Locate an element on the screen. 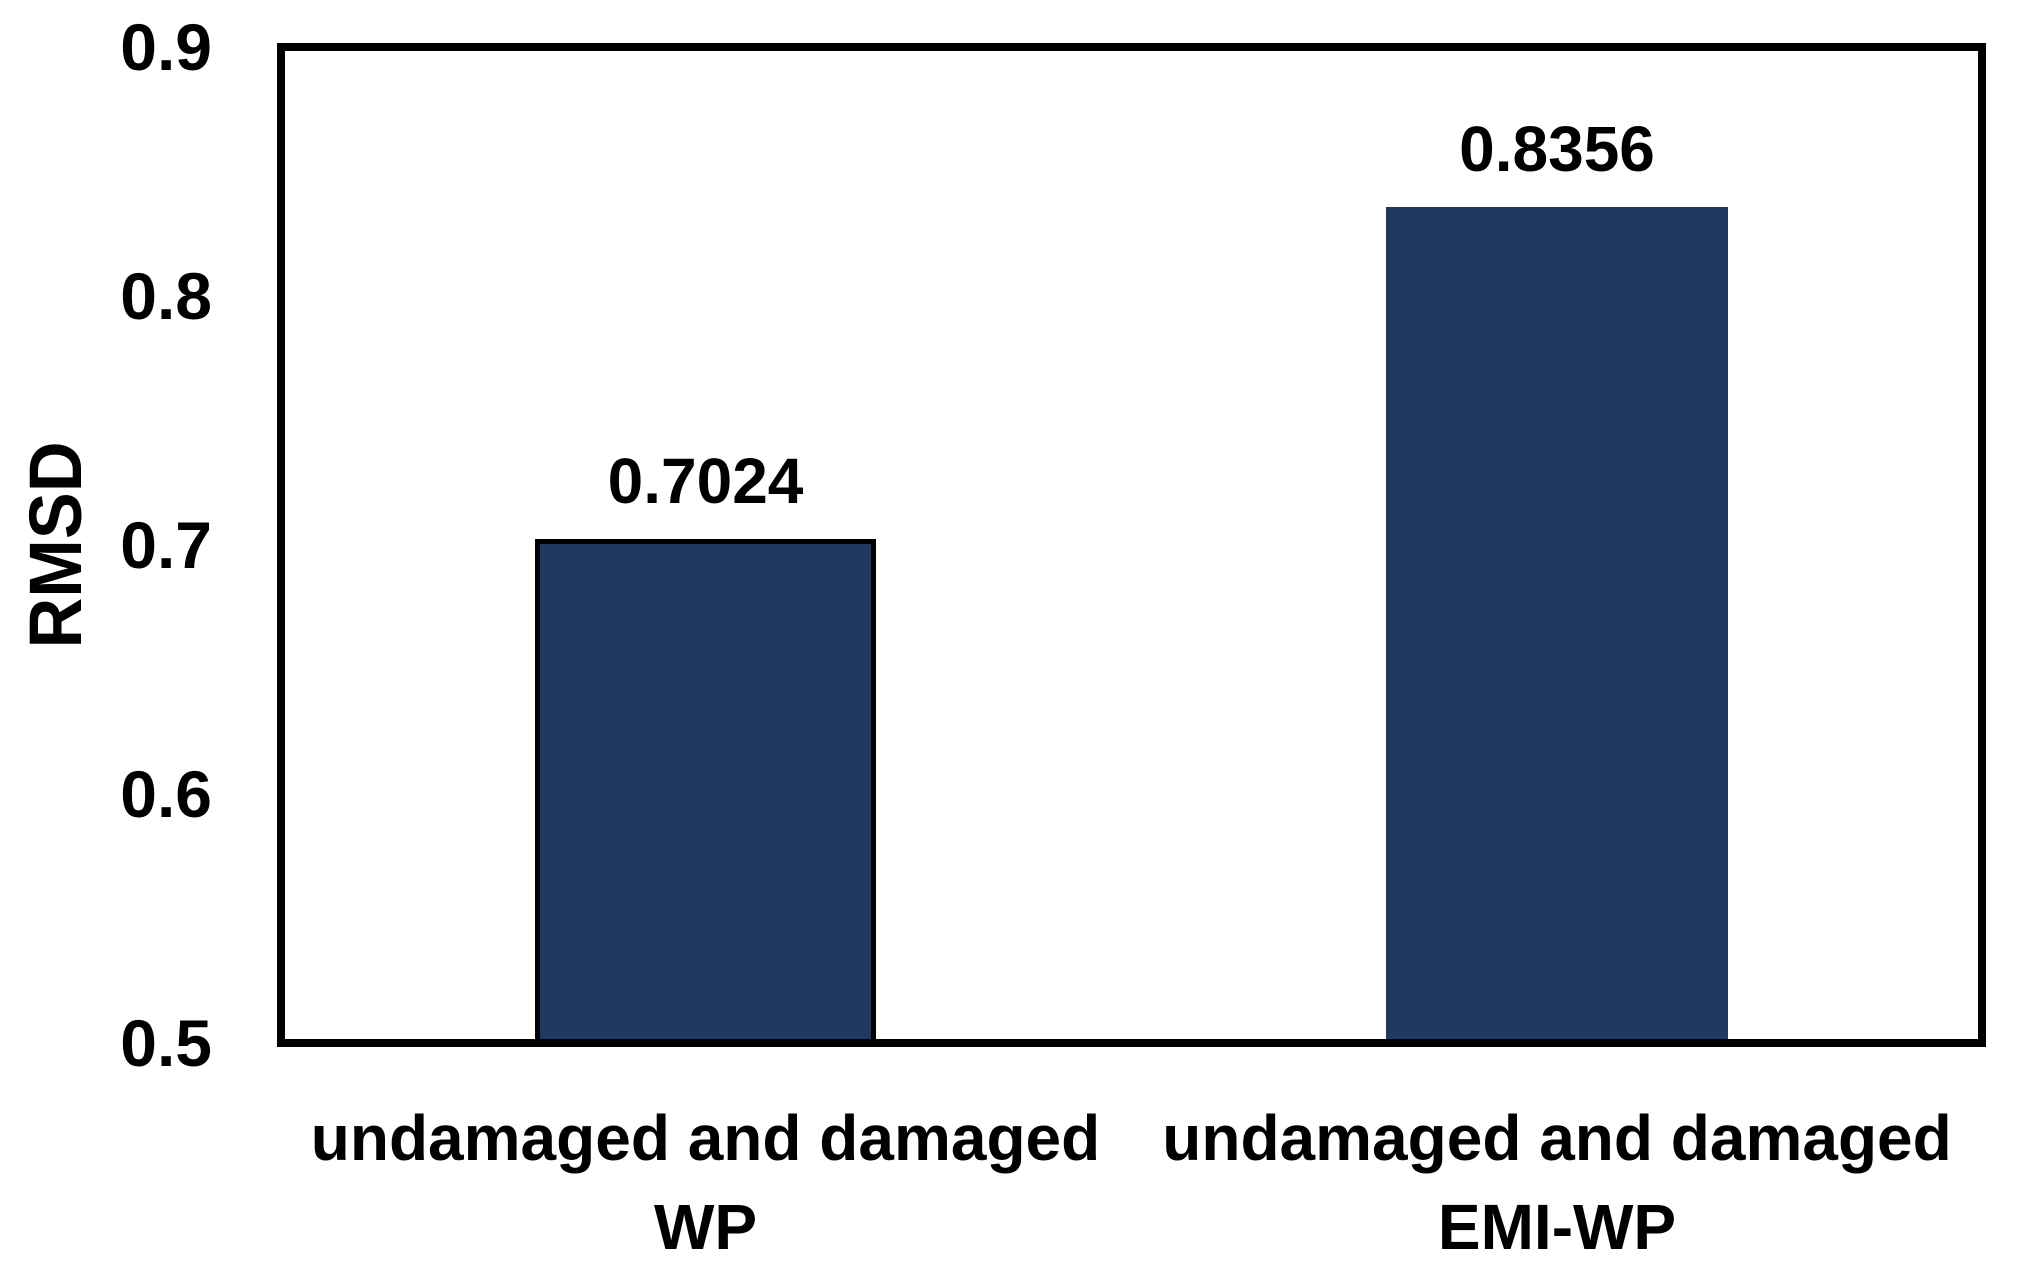 The height and width of the screenshot is (1279, 2019). y-tick-label-0.8: 0.8 is located at coordinates (166, 296).